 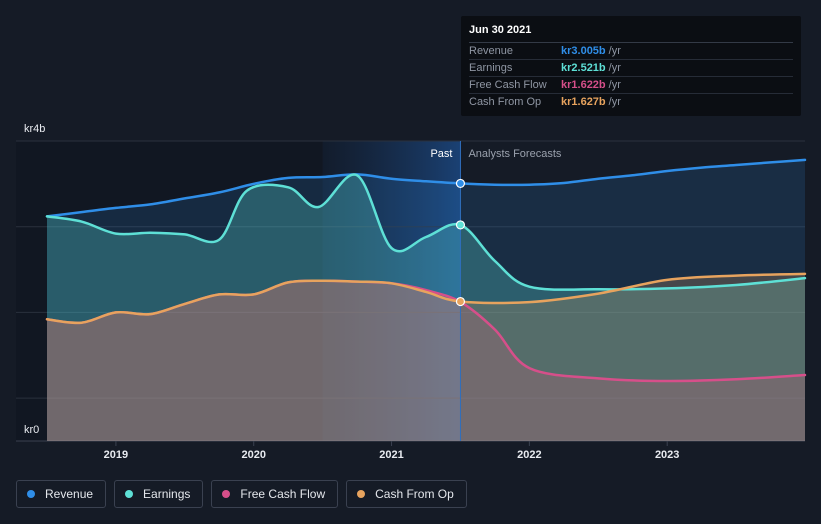 I want to click on earnings-marker, so click(x=460, y=225).